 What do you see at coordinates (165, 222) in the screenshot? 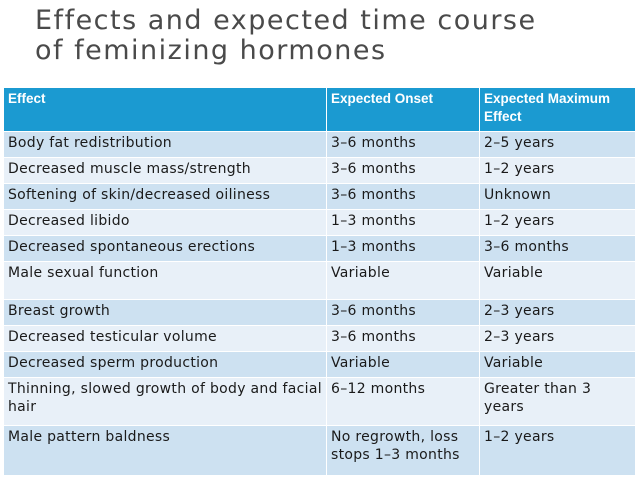
I see `effect-cell: Decreased libido` at bounding box center [165, 222].